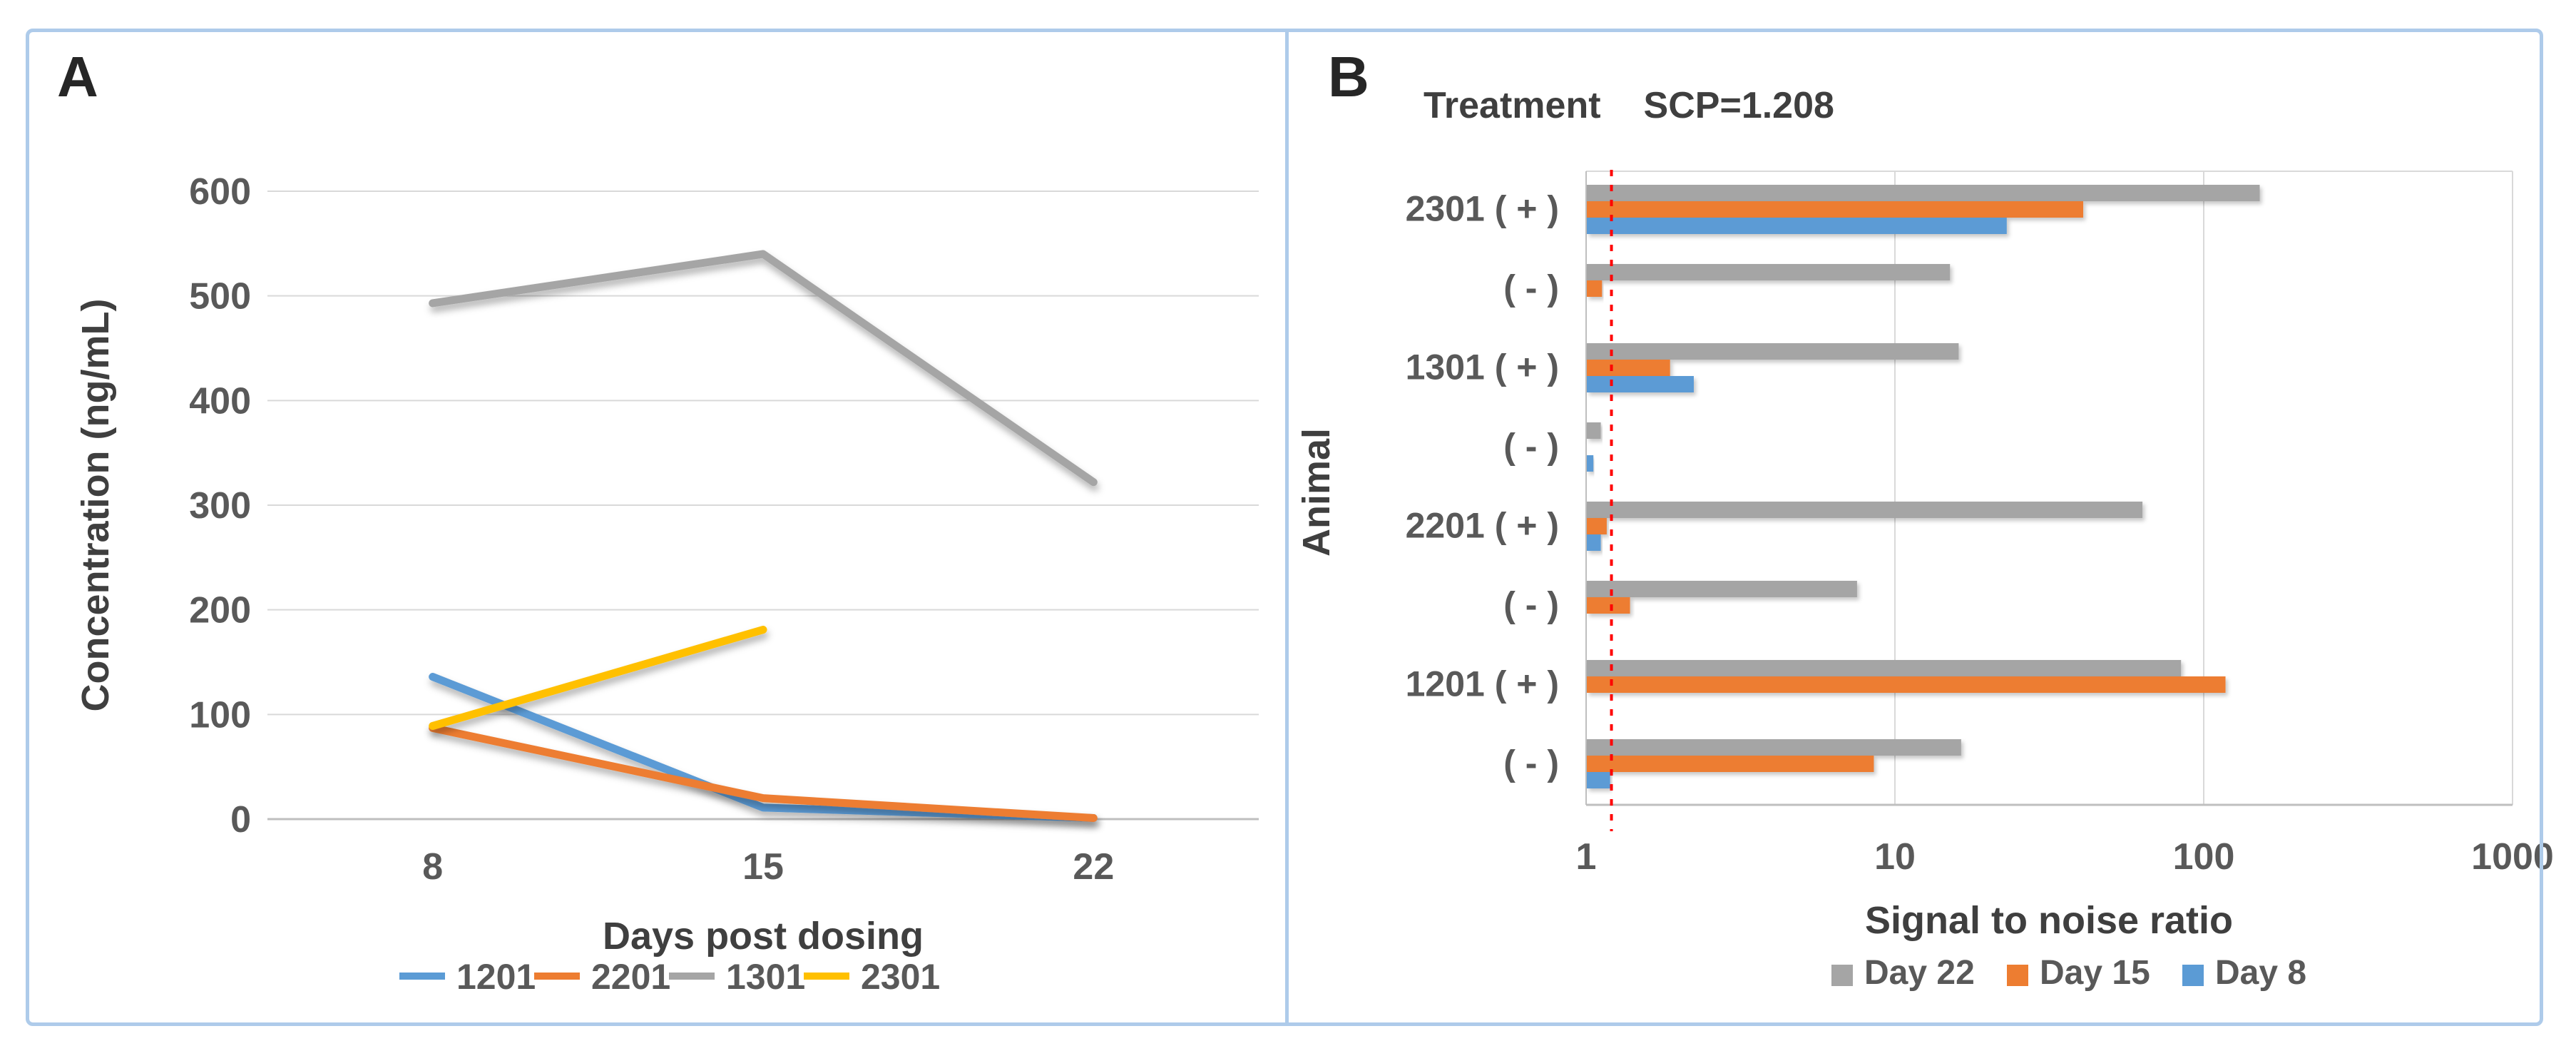  What do you see at coordinates (1895, 857) in the screenshot?
I see `x-tick-label: 10` at bounding box center [1895, 857].